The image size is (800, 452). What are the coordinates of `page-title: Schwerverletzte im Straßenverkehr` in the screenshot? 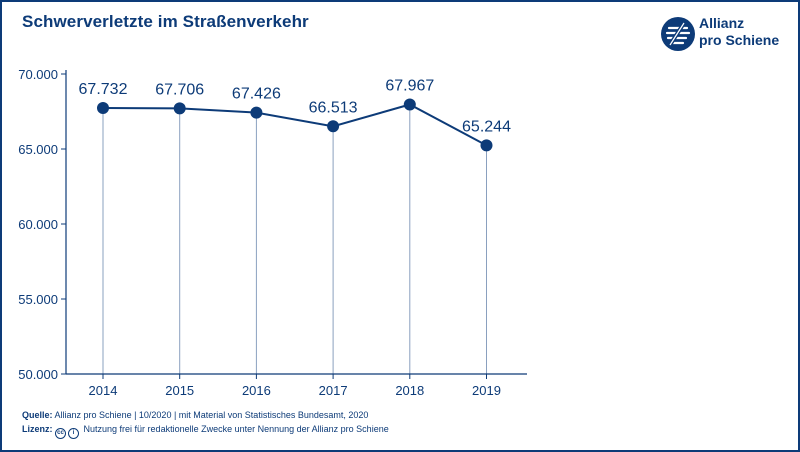 It's located at (165, 21).